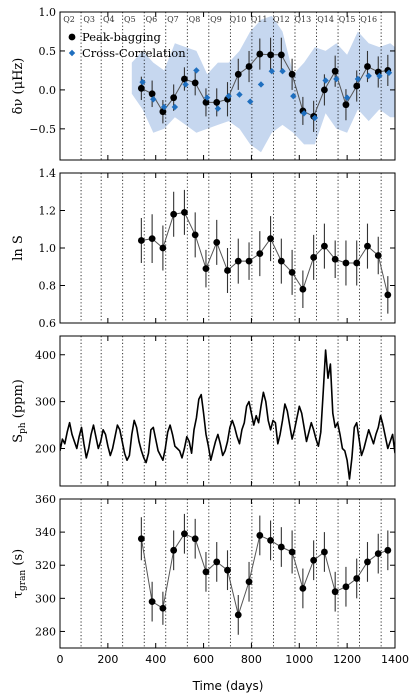  I want to click on legend-label: Cross-Correlation, so click(134, 53).